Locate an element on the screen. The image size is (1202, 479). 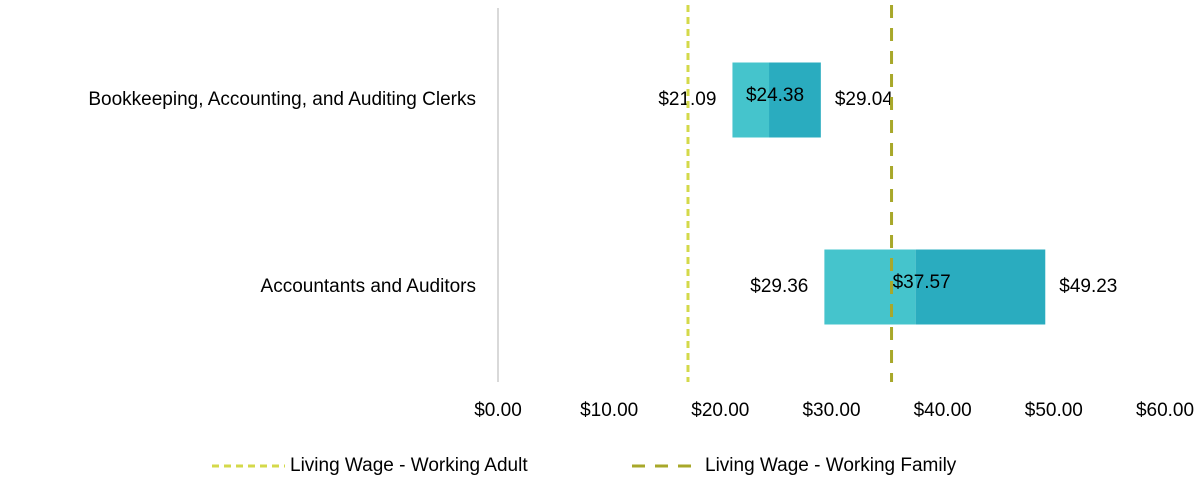
high-label: $49.23 is located at coordinates (1088, 286).